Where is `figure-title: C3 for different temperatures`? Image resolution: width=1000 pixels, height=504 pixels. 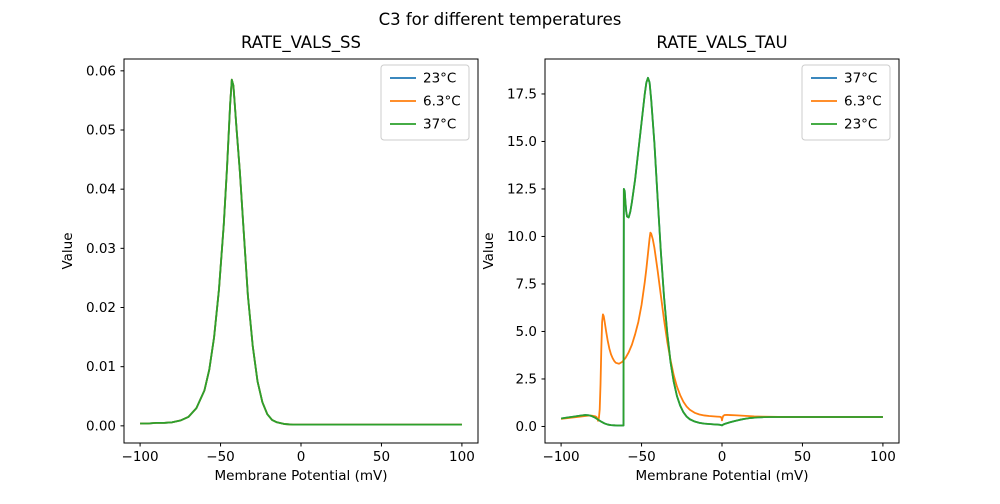 figure-title: C3 for different temperatures is located at coordinates (500, 19).